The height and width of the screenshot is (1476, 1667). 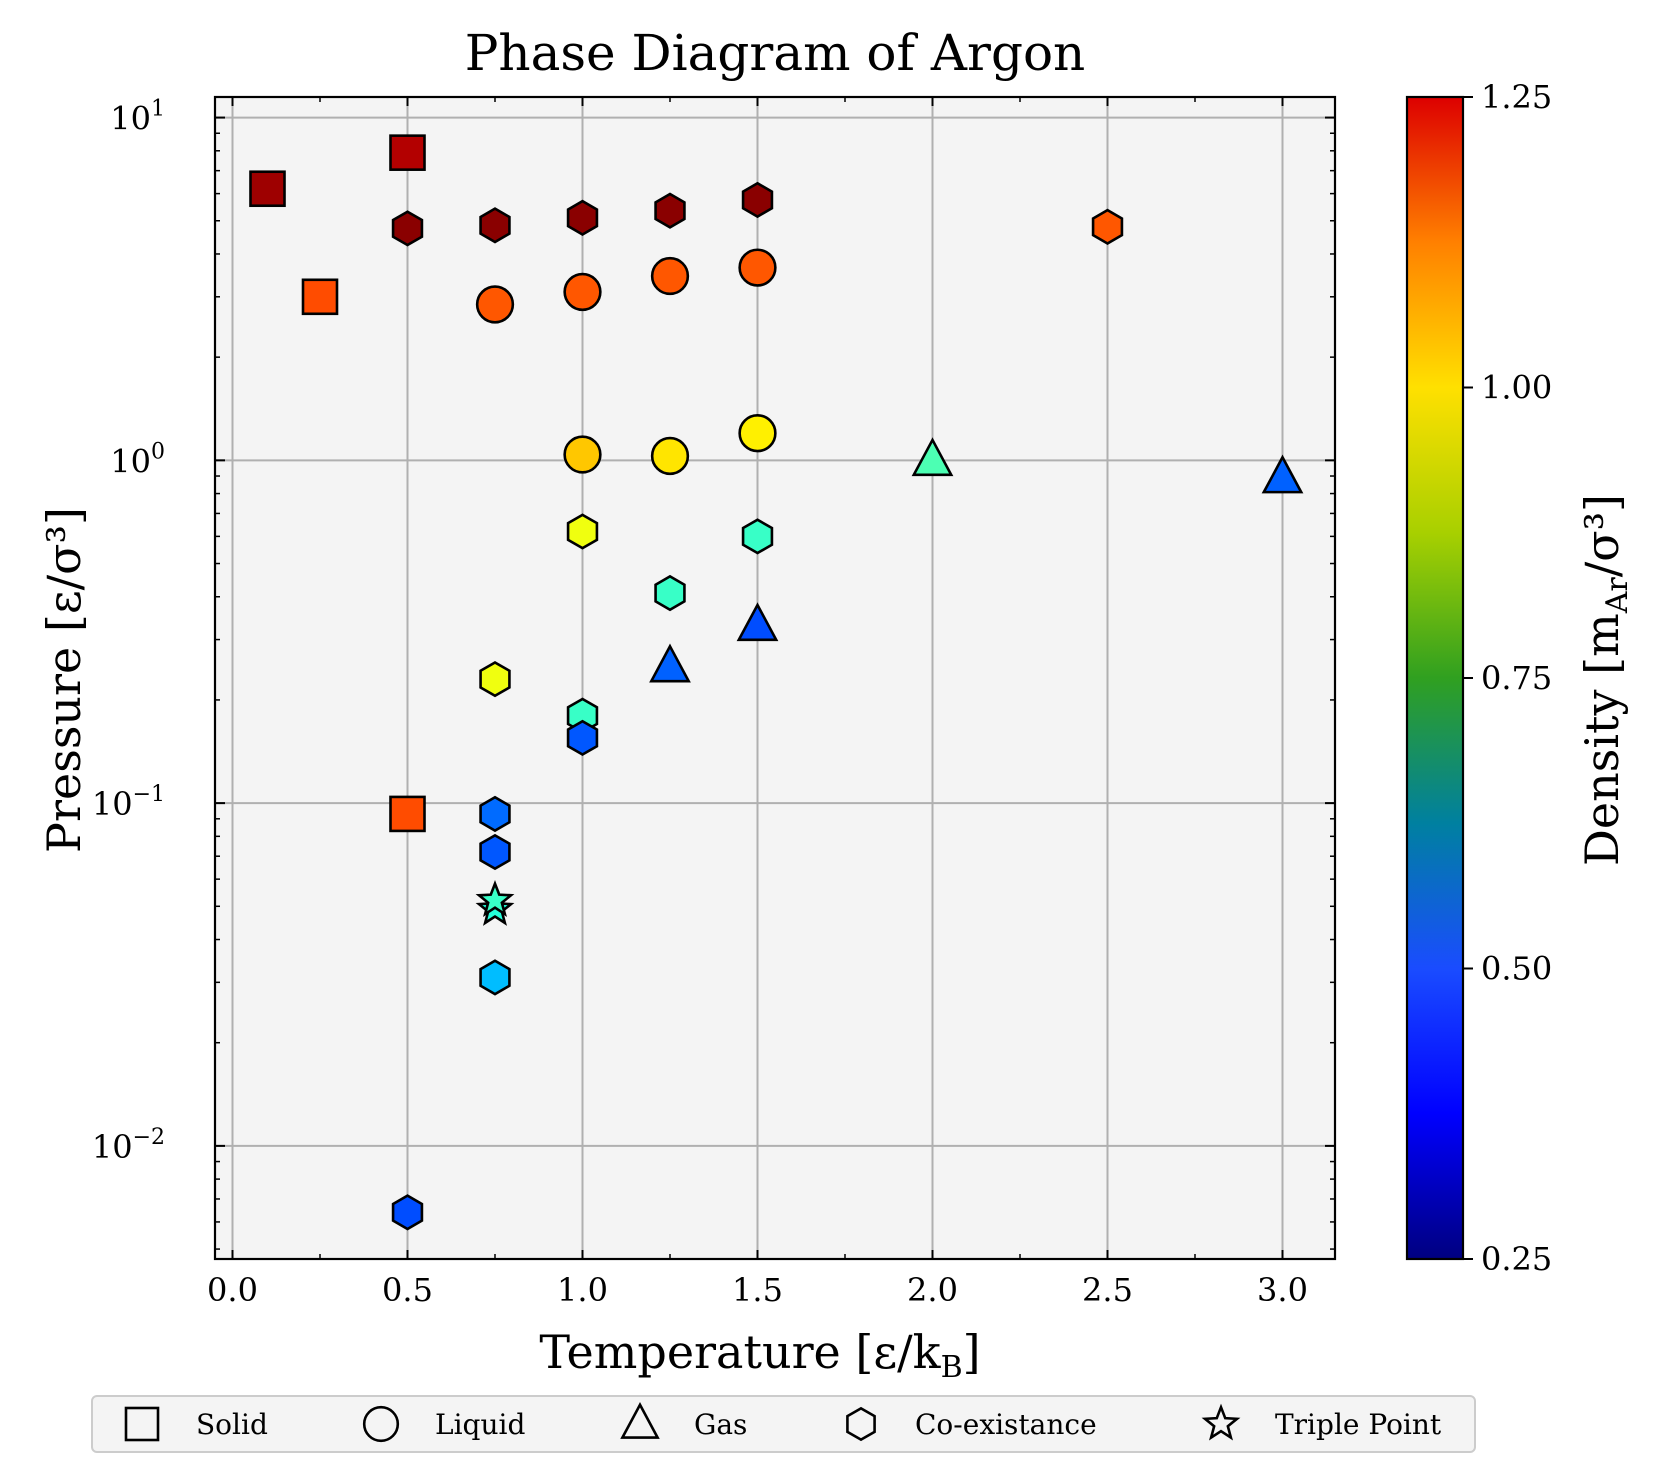 What do you see at coordinates (137, 459) in the screenshot?
I see `y-tick-label: 10⁰` at bounding box center [137, 459].